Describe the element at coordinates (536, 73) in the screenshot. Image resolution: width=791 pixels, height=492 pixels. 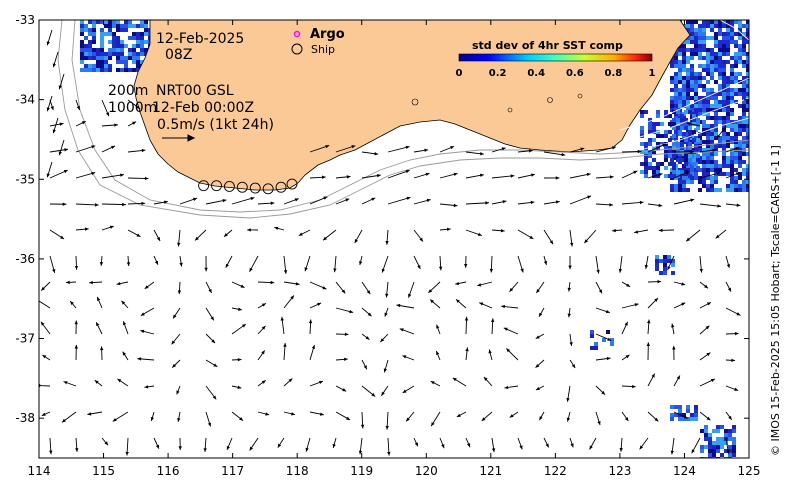
I see `colorbar-tick-label: 0.4` at that location.